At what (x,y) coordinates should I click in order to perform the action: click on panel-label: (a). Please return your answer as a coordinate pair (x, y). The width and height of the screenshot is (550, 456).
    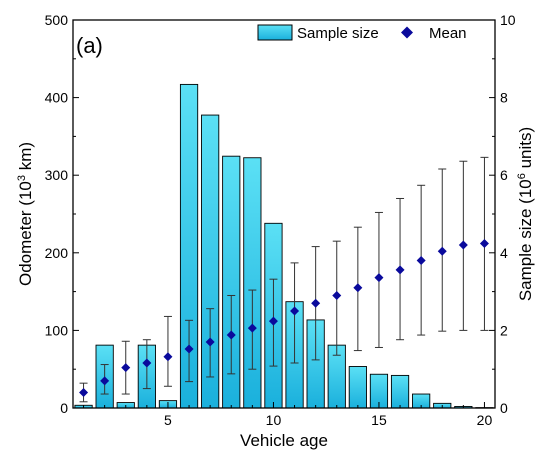
    Looking at the image, I should click on (89, 45).